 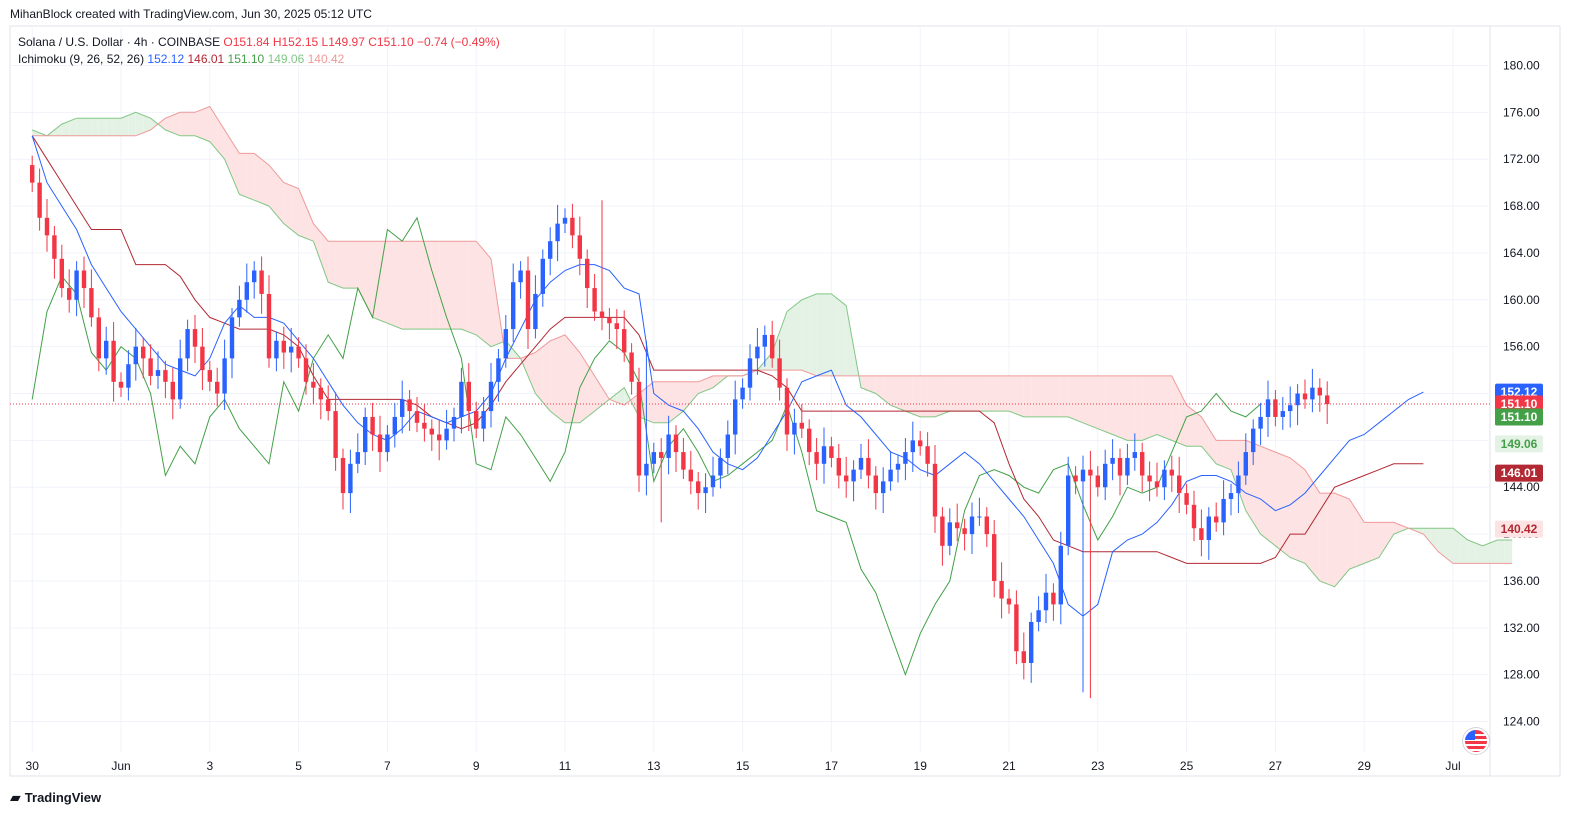 What do you see at coordinates (1476, 741) in the screenshot?
I see `us-flag-icon` at bounding box center [1476, 741].